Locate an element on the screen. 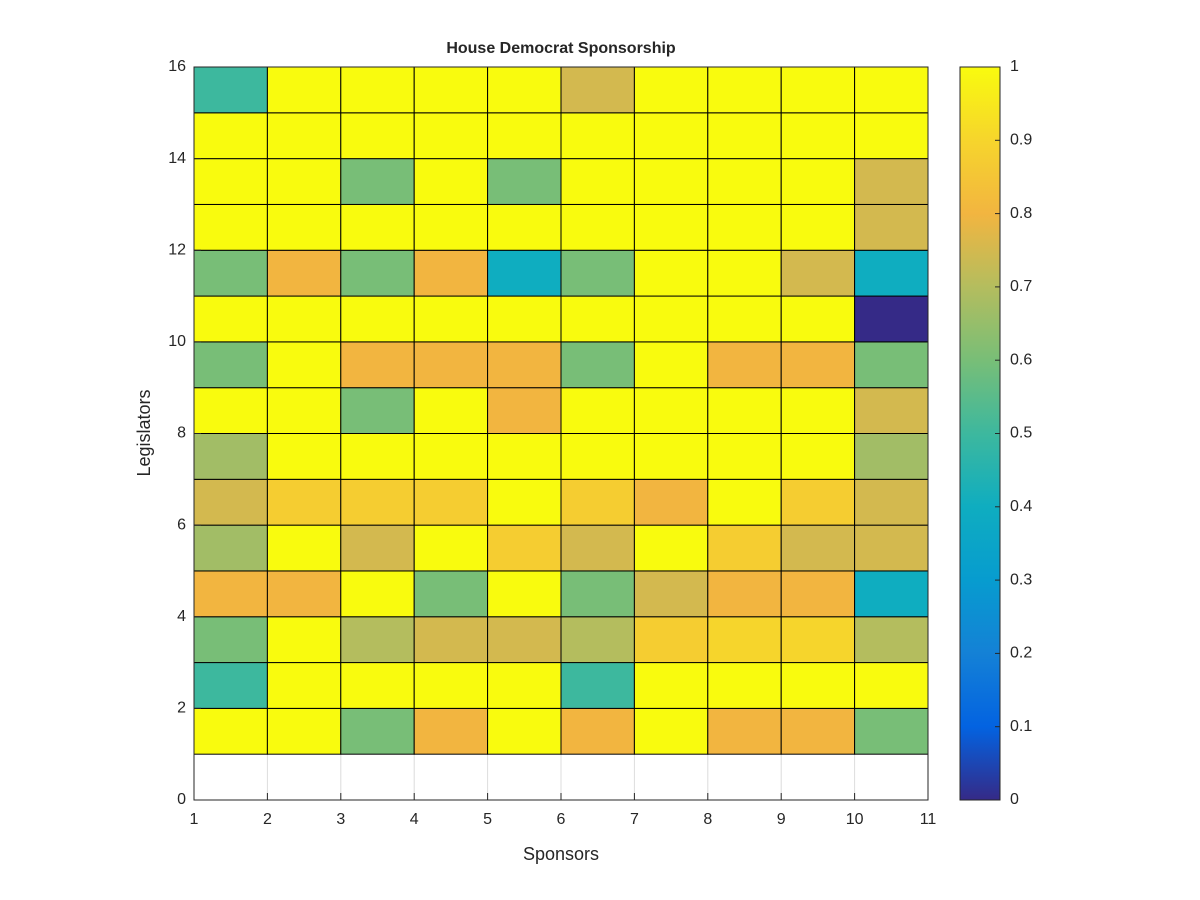  x-tick-label: 6 is located at coordinates (561, 819).